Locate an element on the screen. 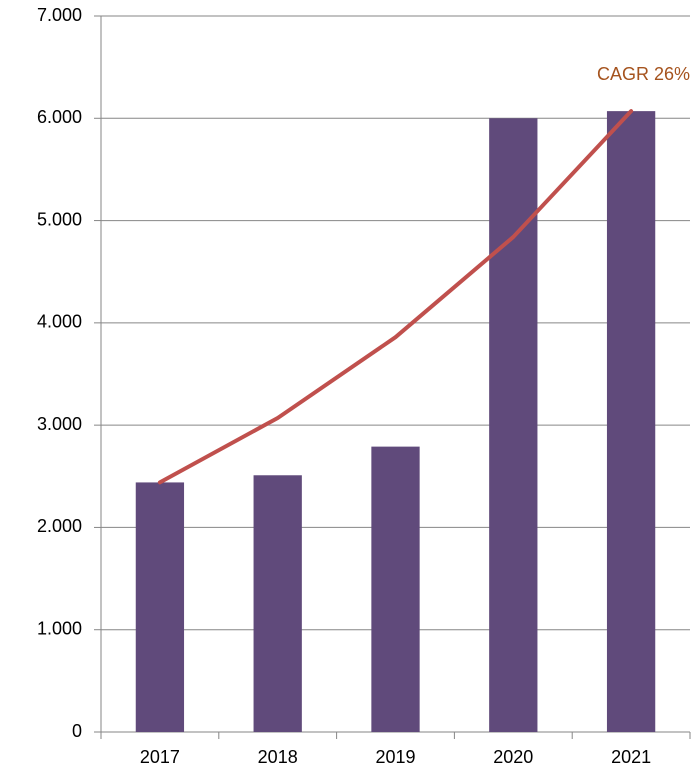  annotation: CAGR 26% is located at coordinates (643, 74).